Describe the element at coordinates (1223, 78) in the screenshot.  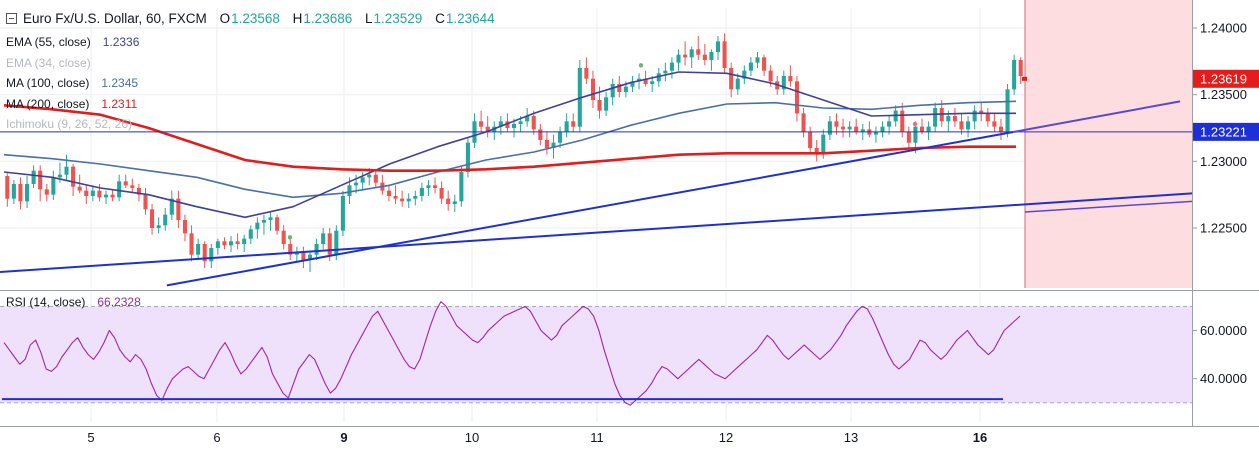
I see `price-tag-label: 1.23619` at that location.